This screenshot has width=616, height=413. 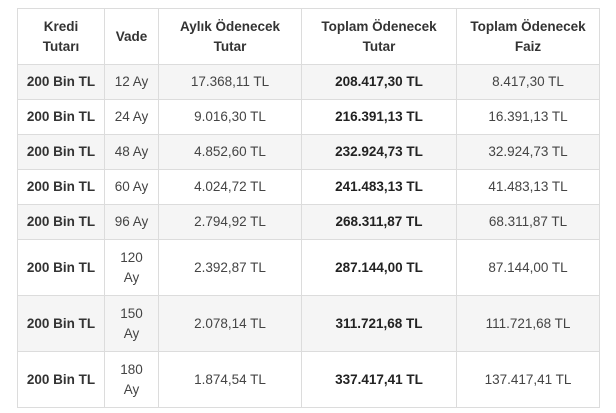 I want to click on cell-total-interest: 32.924,73 TL, so click(x=528, y=152).